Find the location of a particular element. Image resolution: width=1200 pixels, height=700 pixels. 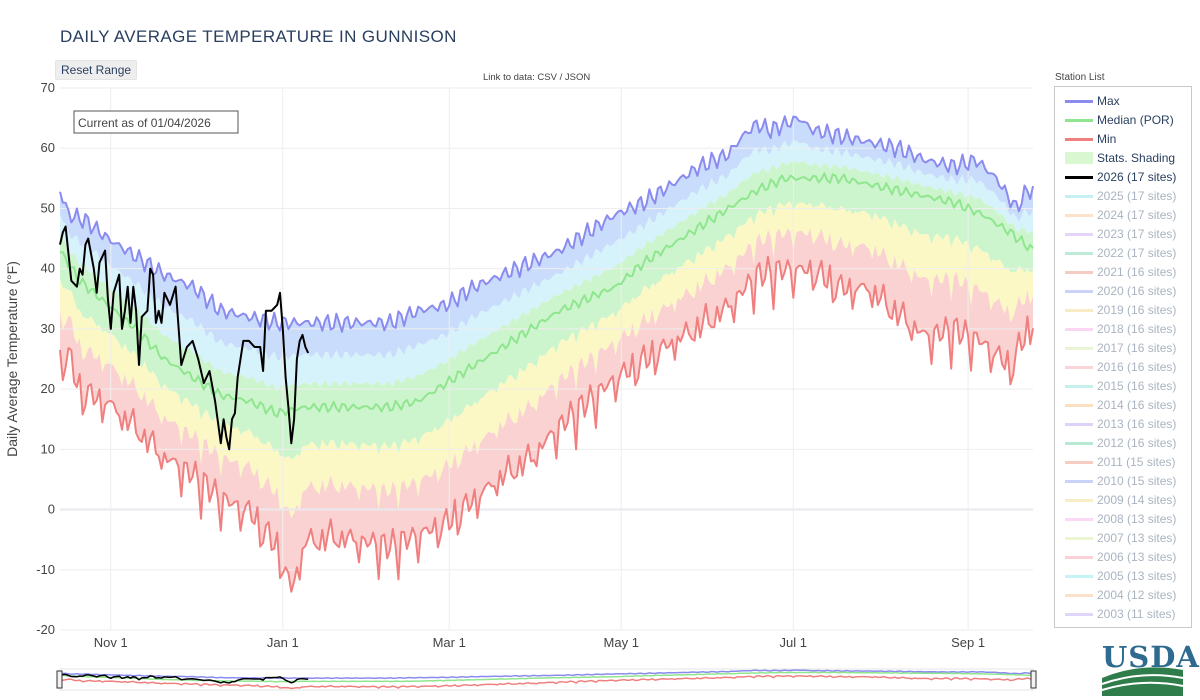

x-tick-label: May 1 is located at coordinates (621, 642).